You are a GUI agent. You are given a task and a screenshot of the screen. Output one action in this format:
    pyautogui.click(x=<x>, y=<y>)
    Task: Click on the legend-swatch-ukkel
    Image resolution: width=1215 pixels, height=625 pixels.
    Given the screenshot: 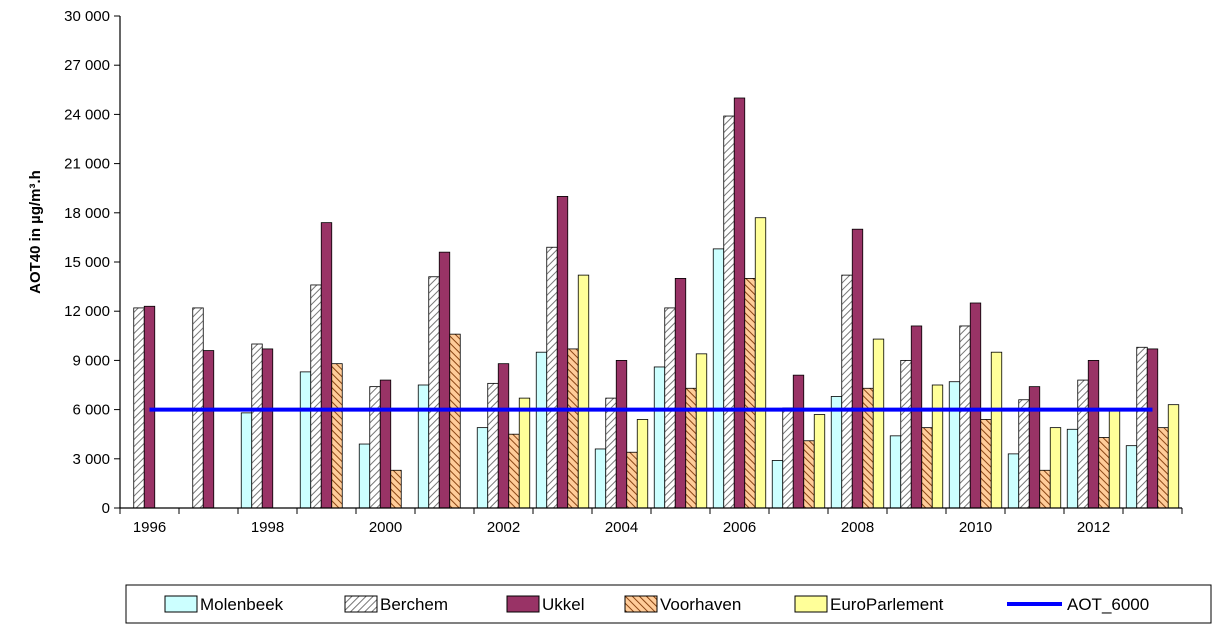 What is the action you would take?
    pyautogui.click(x=523, y=604)
    